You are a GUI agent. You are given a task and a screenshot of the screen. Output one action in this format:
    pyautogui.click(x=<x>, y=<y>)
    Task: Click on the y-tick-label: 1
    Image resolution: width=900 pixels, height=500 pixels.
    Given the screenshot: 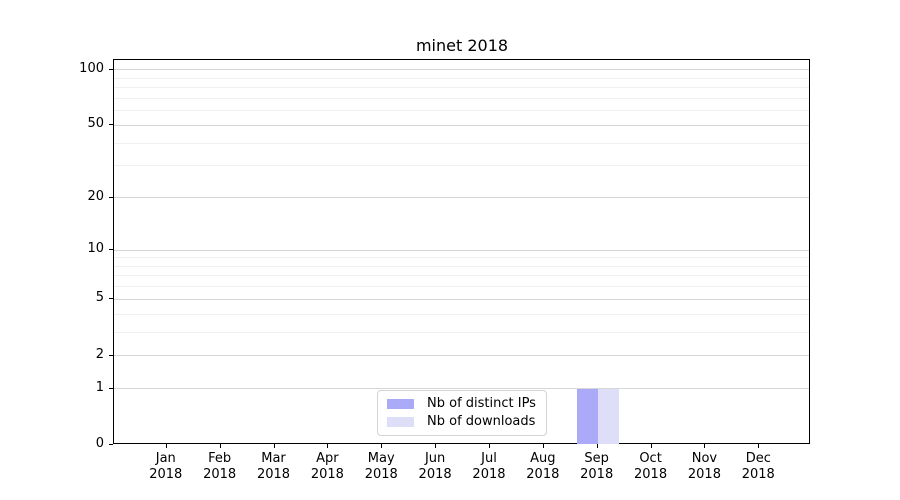 What is the action you would take?
    pyautogui.click(x=99, y=387)
    